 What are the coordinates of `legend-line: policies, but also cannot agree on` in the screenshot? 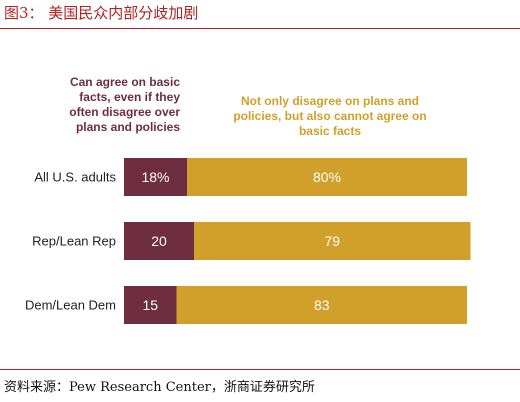 It's located at (330, 116).